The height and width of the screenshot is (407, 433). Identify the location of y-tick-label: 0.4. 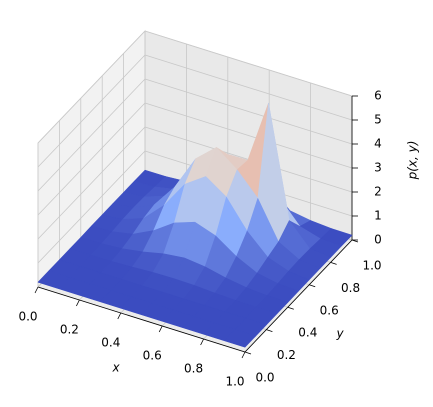
(307, 333).